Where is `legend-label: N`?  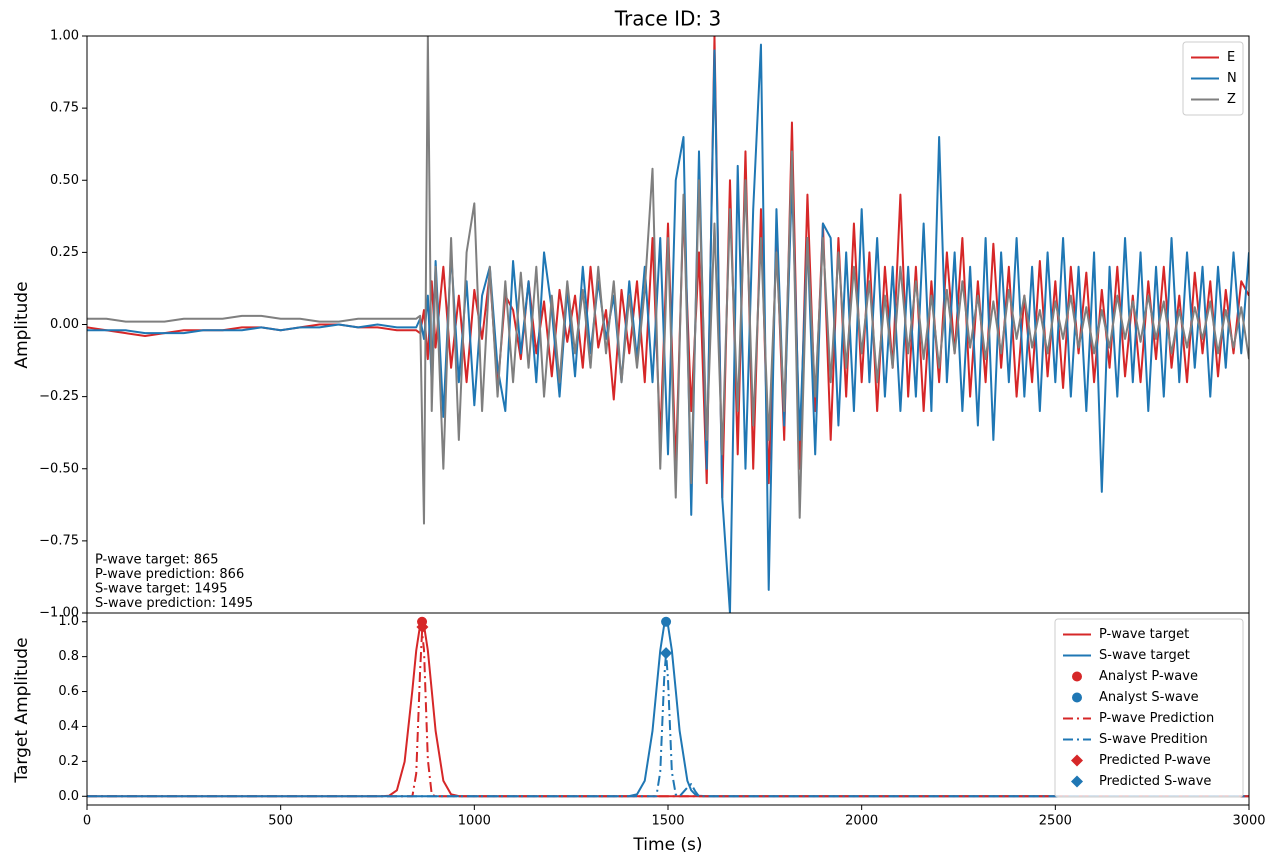
legend-label: N is located at coordinates (1232, 78).